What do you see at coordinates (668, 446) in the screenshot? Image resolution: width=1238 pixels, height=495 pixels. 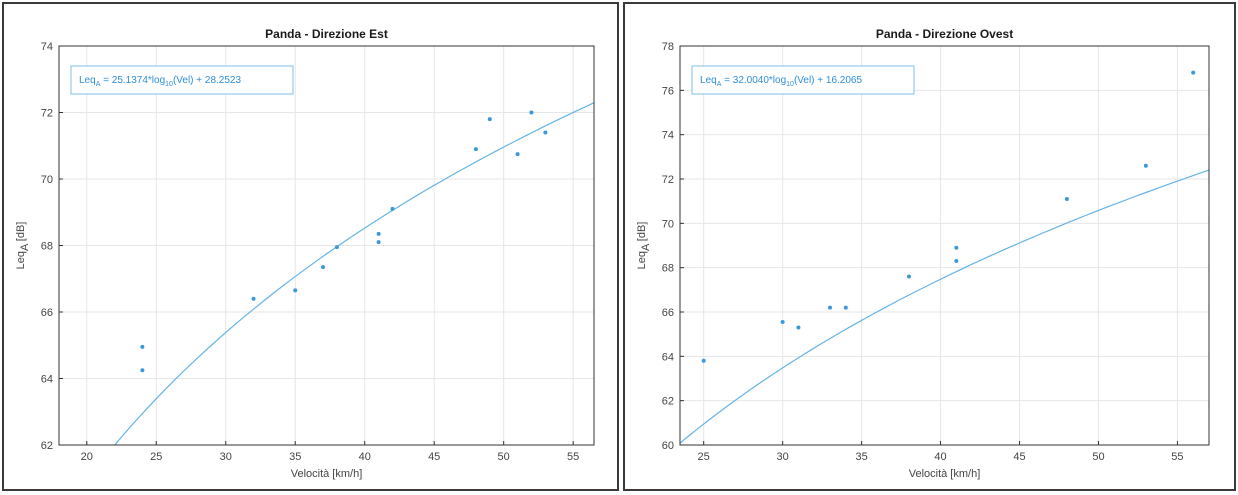 I see `y-tick-label: 60` at bounding box center [668, 446].